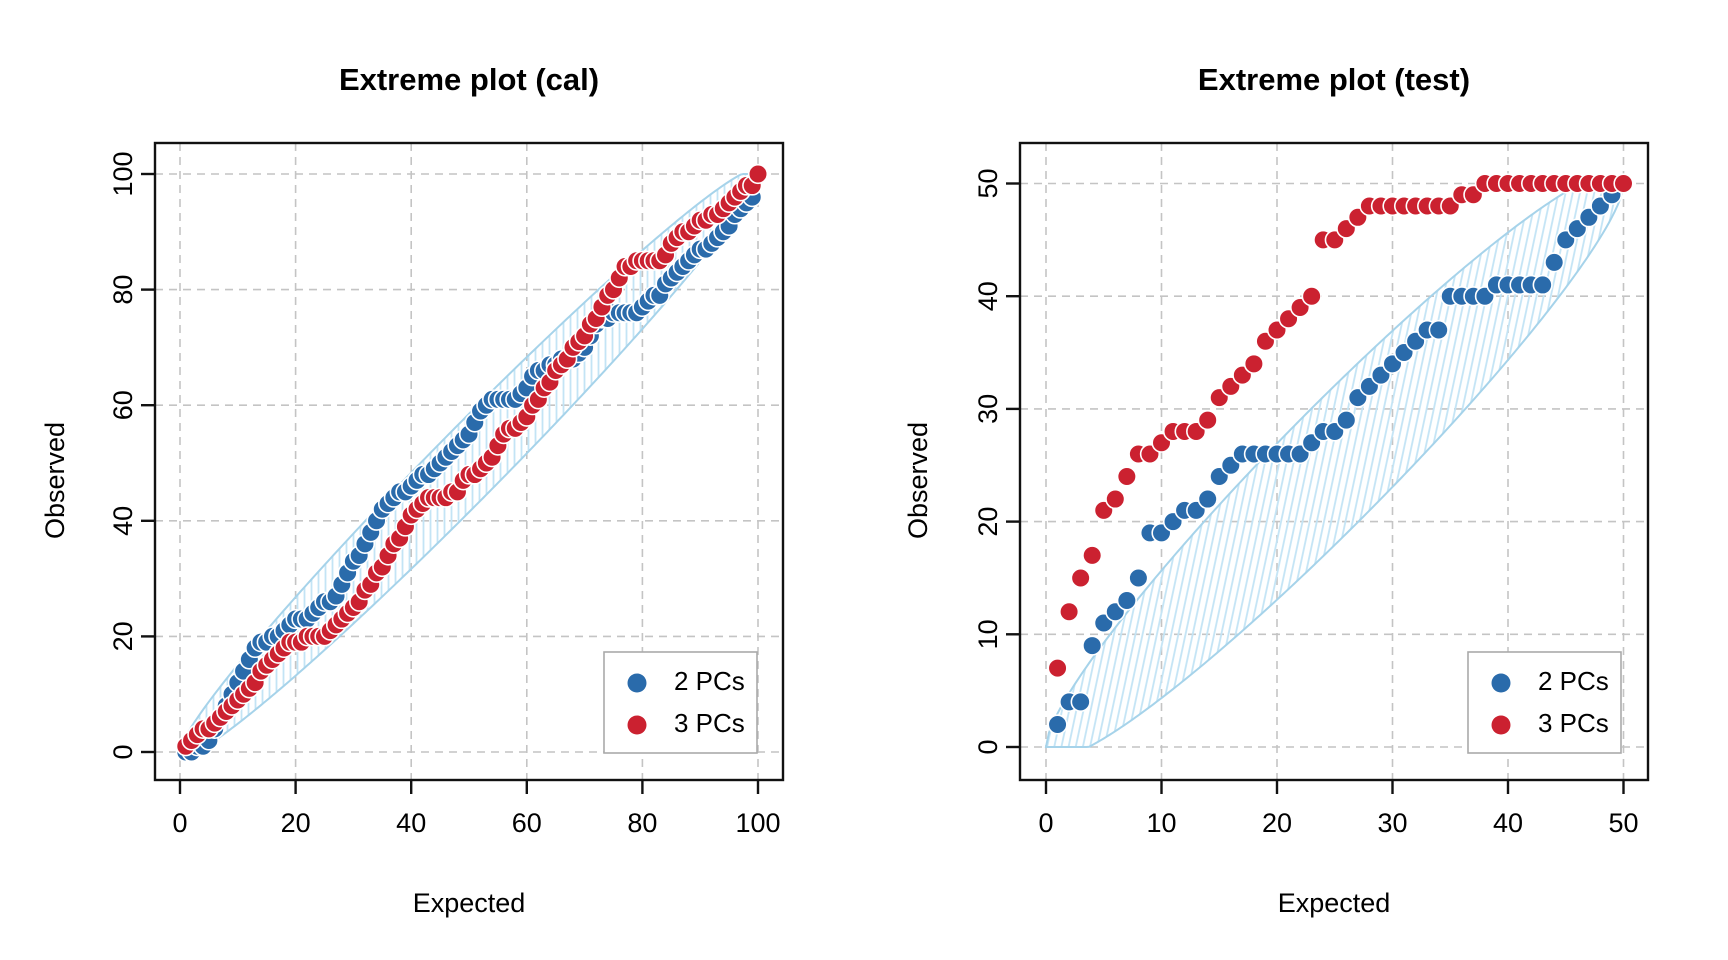 The width and height of the screenshot is (1728, 960). What do you see at coordinates (469, 903) in the screenshot?
I see `x-axis-label-cal: Expected` at bounding box center [469, 903].